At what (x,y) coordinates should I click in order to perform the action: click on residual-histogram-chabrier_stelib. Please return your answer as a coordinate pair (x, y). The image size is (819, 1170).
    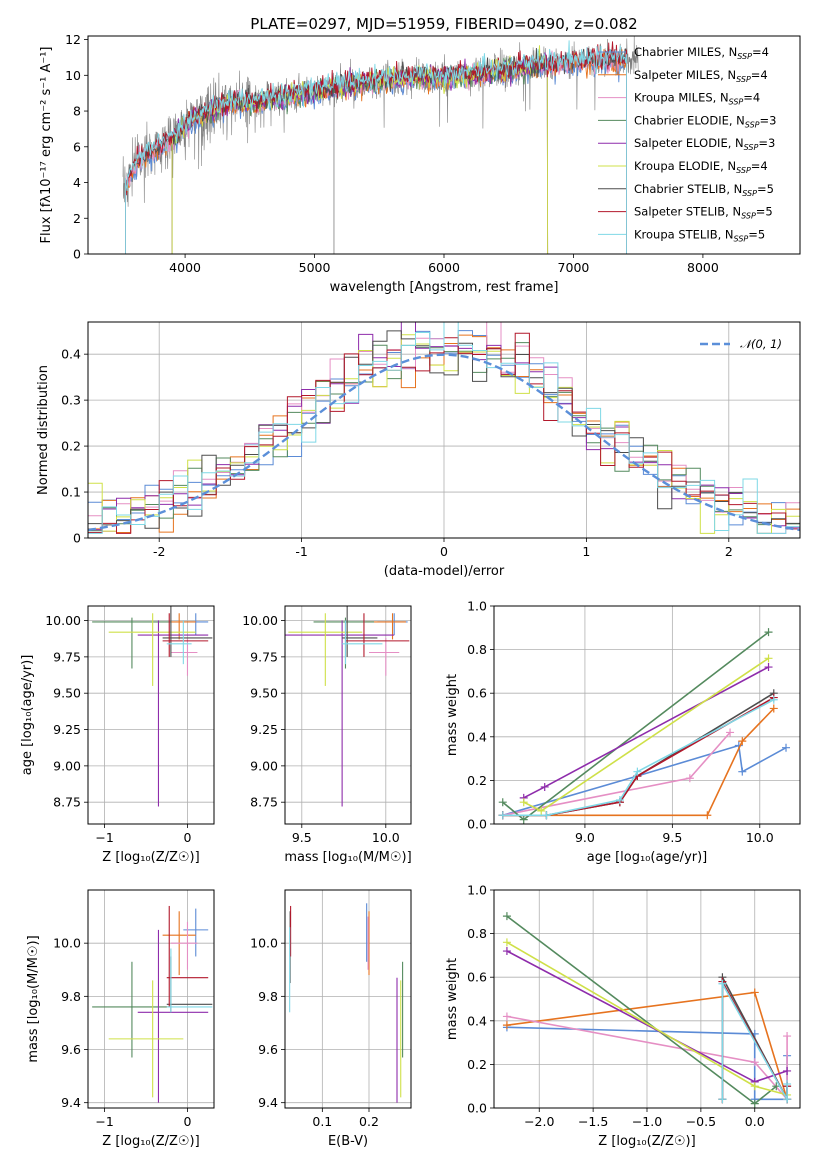
    Looking at the image, I should click on (444, 429).